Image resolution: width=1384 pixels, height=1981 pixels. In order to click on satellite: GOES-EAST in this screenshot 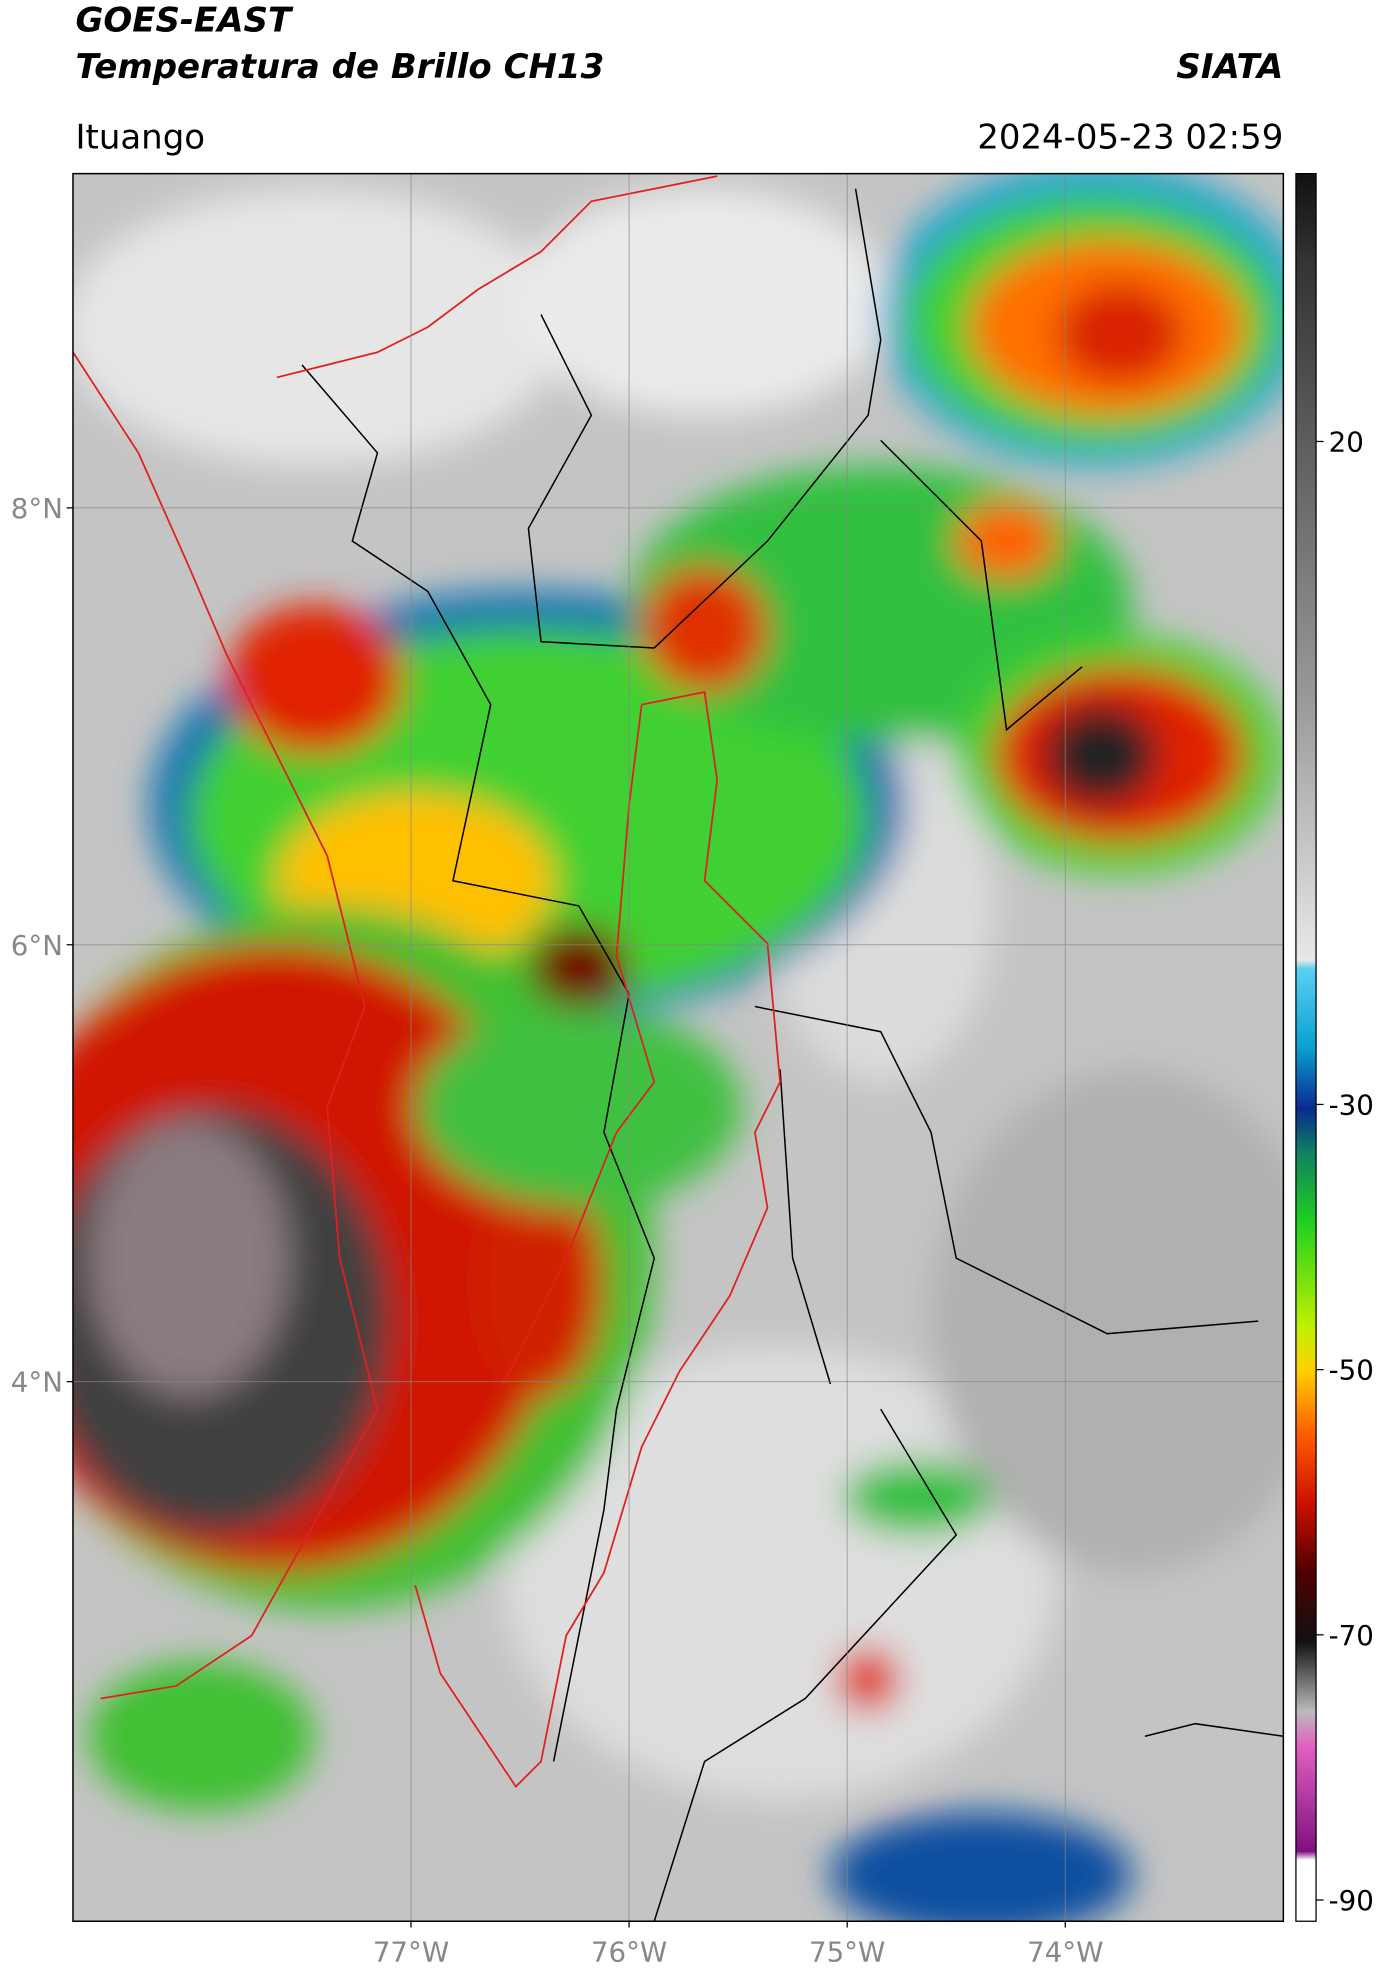, I will do `click(184, 20)`.